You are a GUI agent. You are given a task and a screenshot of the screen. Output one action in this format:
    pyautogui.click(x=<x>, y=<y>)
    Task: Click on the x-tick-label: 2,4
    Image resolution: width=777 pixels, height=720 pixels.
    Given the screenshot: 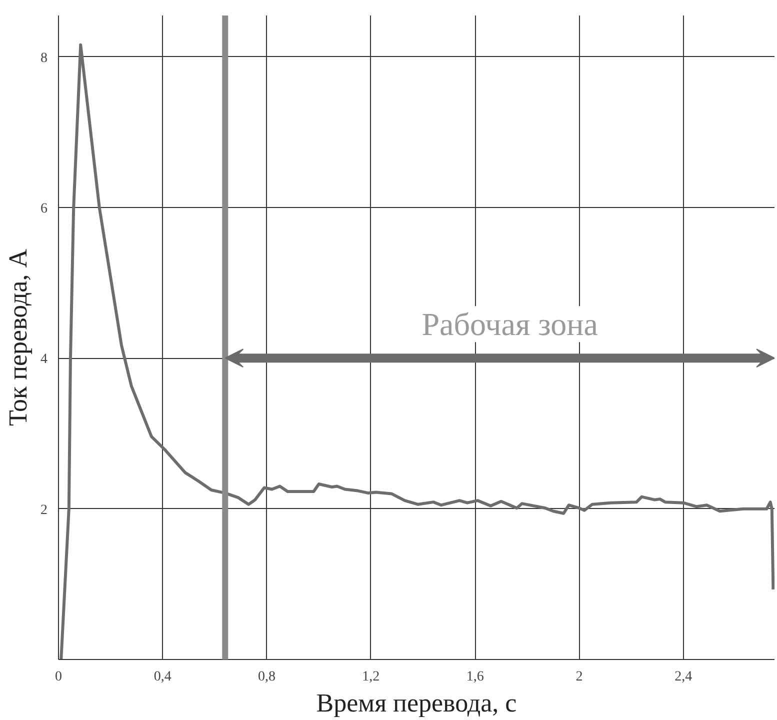 What is the action you would take?
    pyautogui.click(x=683, y=677)
    